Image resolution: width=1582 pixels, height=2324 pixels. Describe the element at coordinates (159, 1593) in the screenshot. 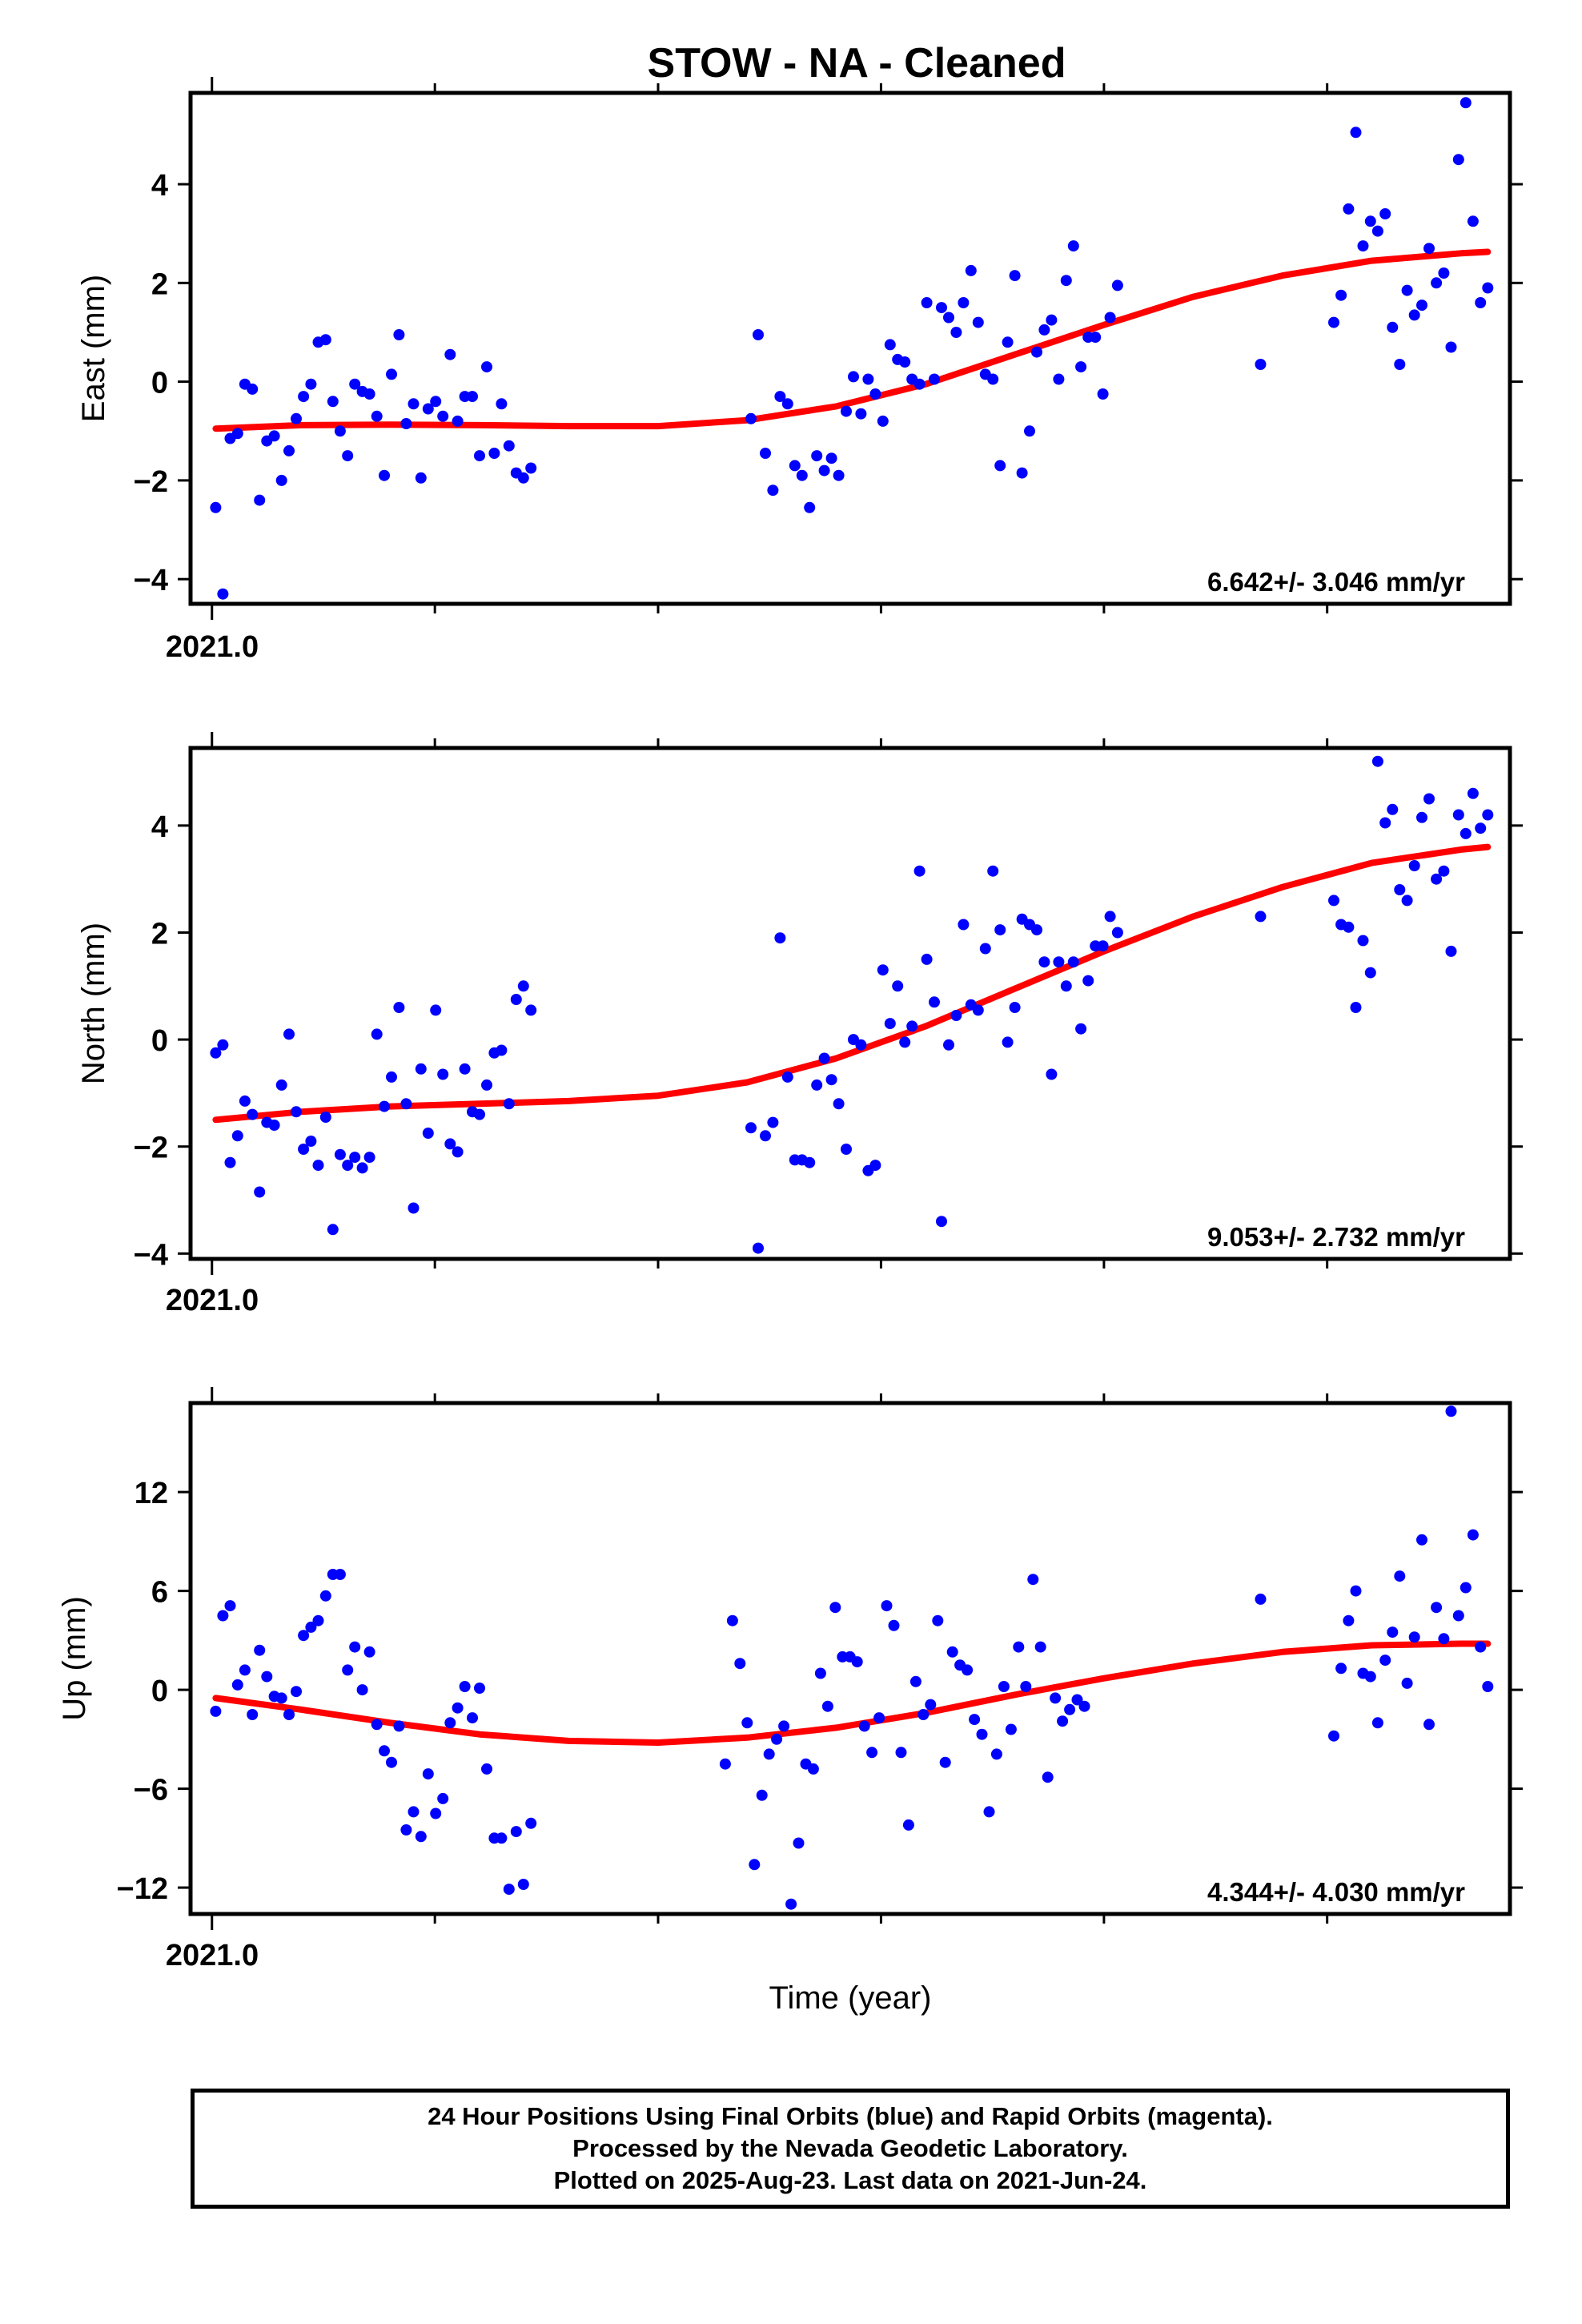

I see `y-tick-label: 6` at that location.